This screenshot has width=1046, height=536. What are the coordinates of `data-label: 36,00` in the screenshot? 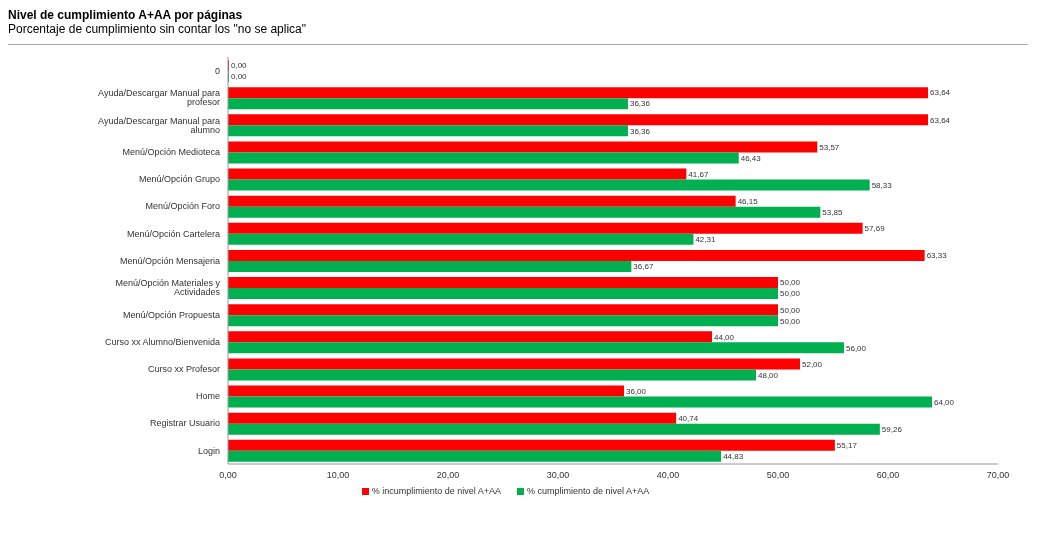 It's located at (636, 391).